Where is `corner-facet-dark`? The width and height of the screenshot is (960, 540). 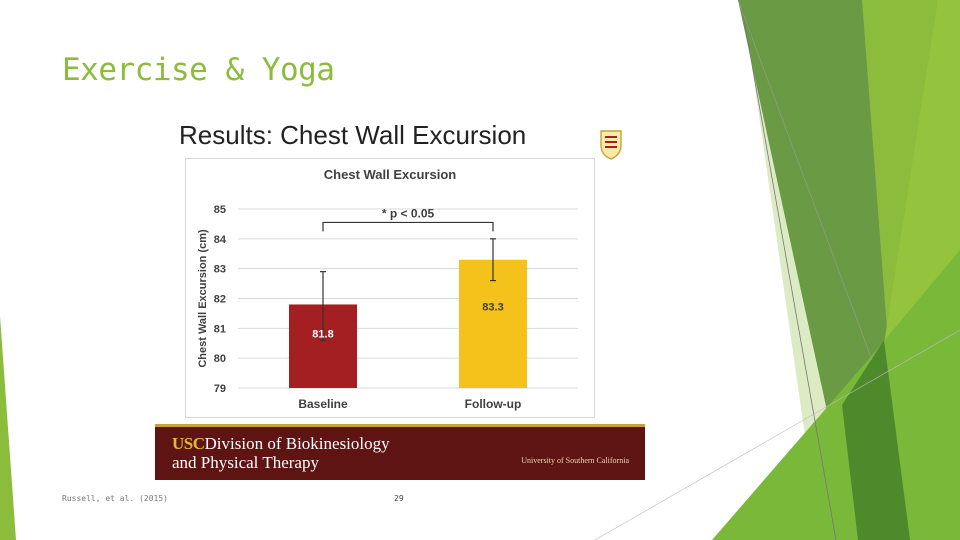 corner-facet-dark is located at coordinates (813, 240).